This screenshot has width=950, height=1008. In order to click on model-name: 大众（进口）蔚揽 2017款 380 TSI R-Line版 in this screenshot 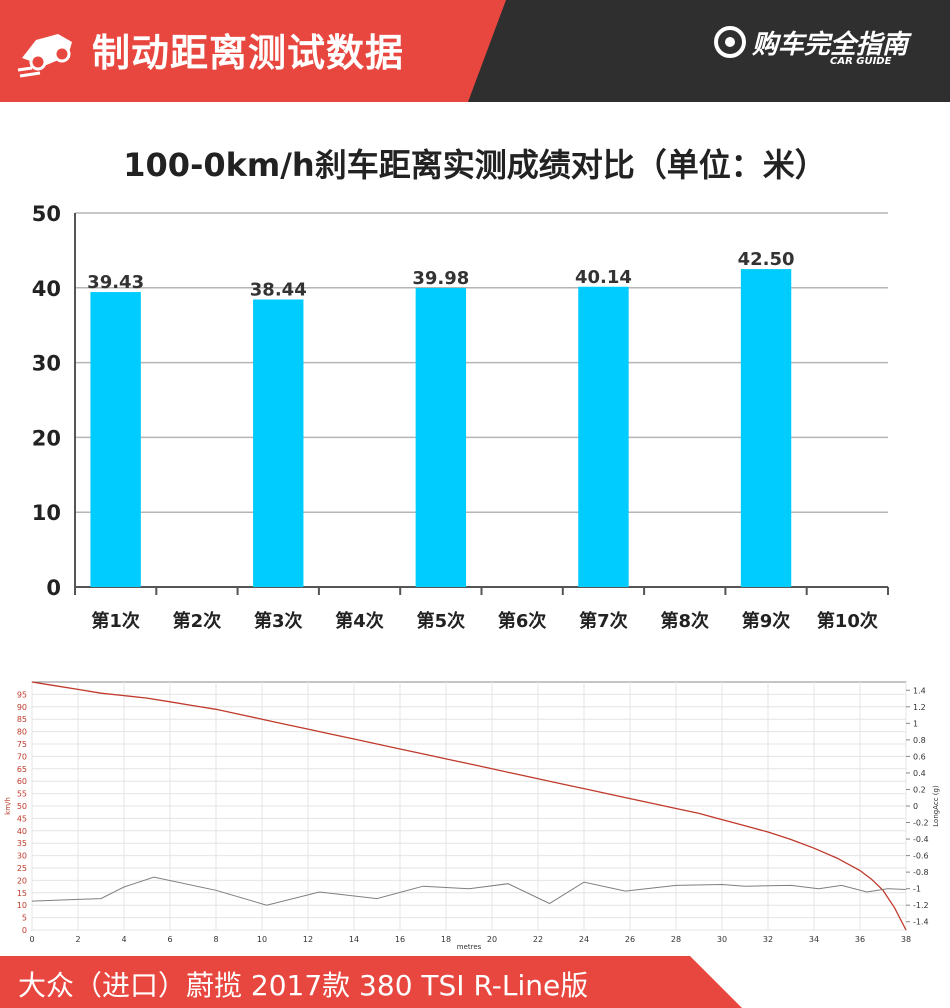, I will do `click(303, 985)`.